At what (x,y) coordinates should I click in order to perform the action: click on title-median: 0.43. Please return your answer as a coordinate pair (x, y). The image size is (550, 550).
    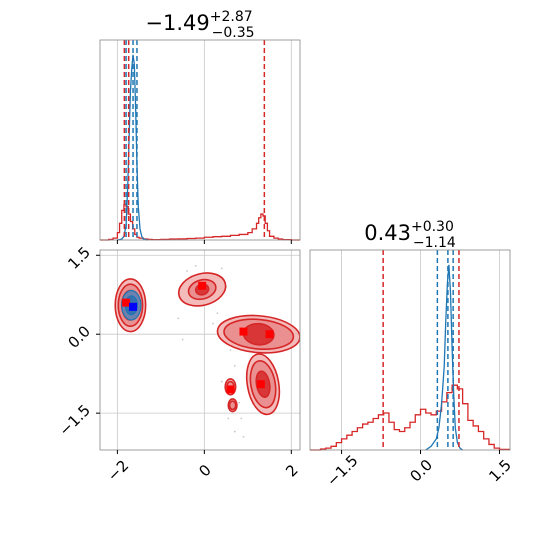
    Looking at the image, I should click on (387, 233).